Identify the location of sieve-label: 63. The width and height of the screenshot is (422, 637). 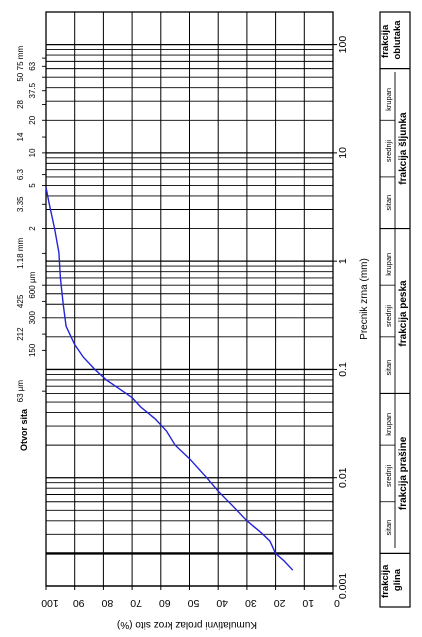
(32, 65).